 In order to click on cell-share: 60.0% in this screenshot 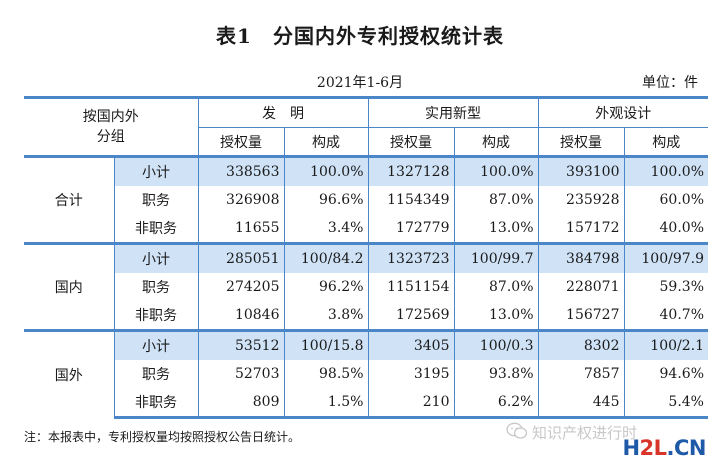, I will do `click(665, 200)`.